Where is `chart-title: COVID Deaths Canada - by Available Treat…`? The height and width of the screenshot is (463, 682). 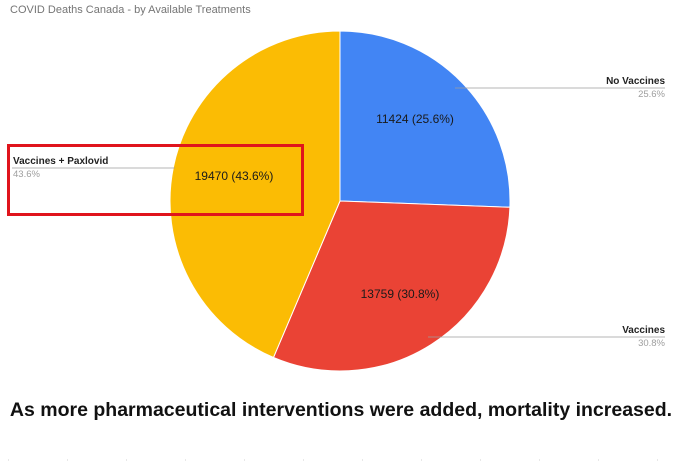 chart-title: COVID Deaths Canada - by Available Treat… is located at coordinates (130, 10).